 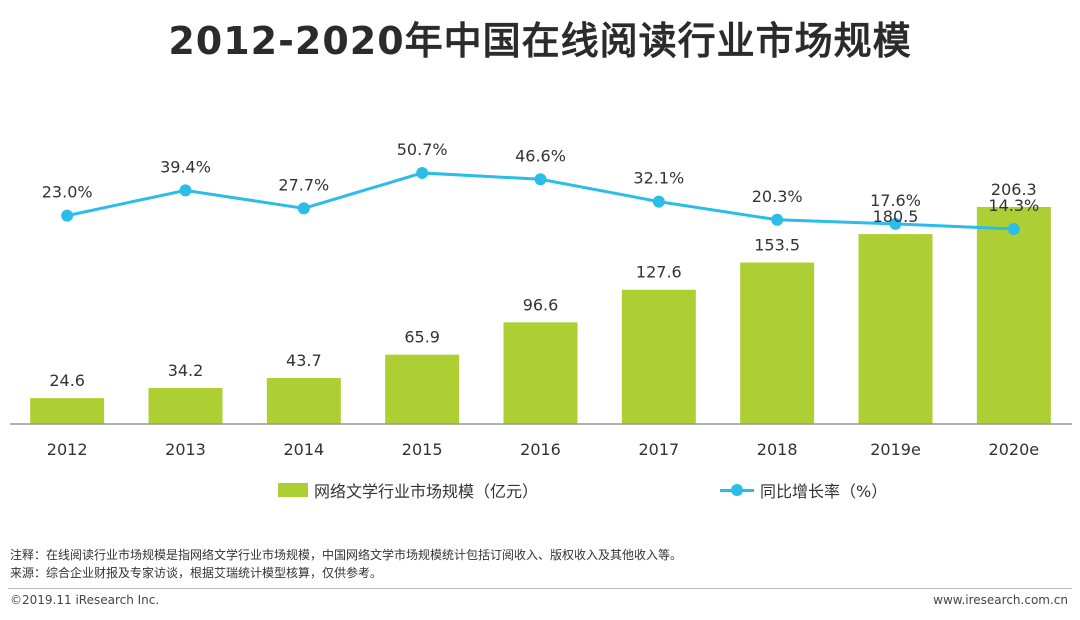 What do you see at coordinates (895, 329) in the screenshot?
I see `bar-2019e` at bounding box center [895, 329].